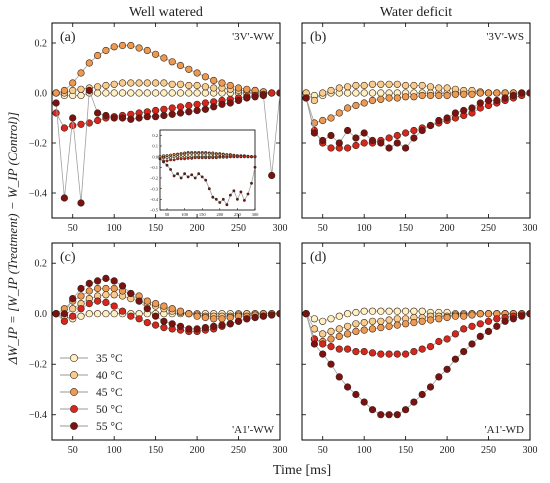  Describe the element at coordinates (155, 146) in the screenshot. I see `inset-y-tick-label-6: 0.1` at that location.